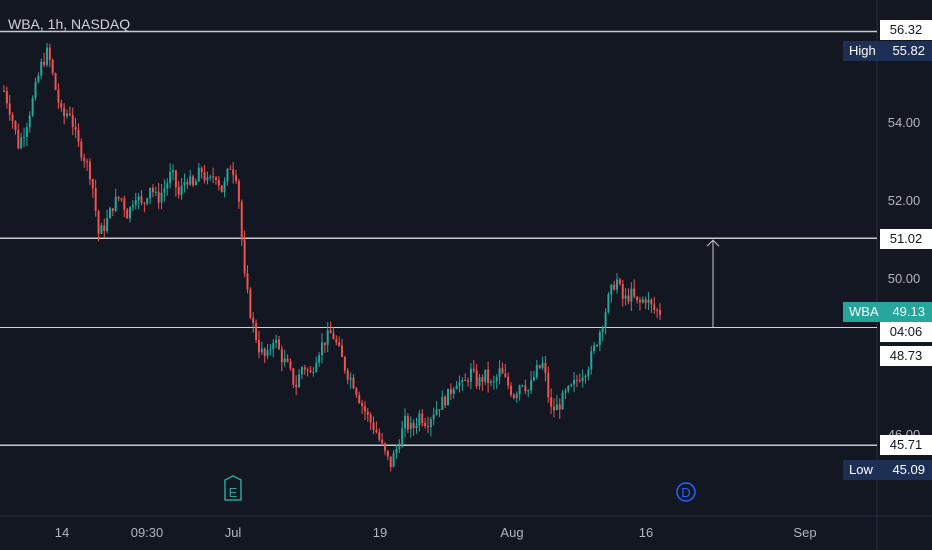 This screenshot has width=932, height=550. What do you see at coordinates (862, 50) in the screenshot?
I see `high-label-text: High` at bounding box center [862, 50].